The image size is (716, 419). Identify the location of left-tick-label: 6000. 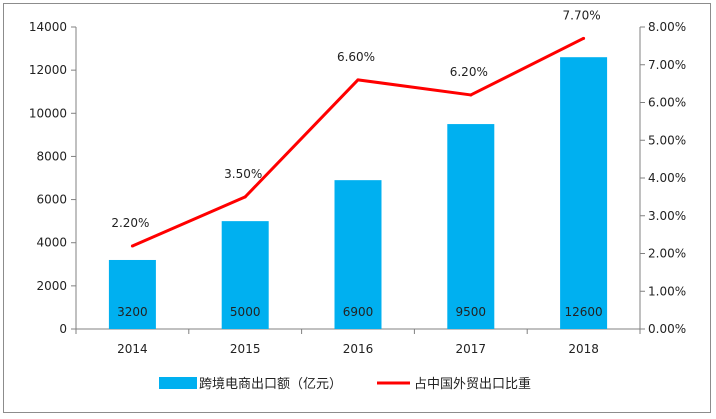
(51, 200).